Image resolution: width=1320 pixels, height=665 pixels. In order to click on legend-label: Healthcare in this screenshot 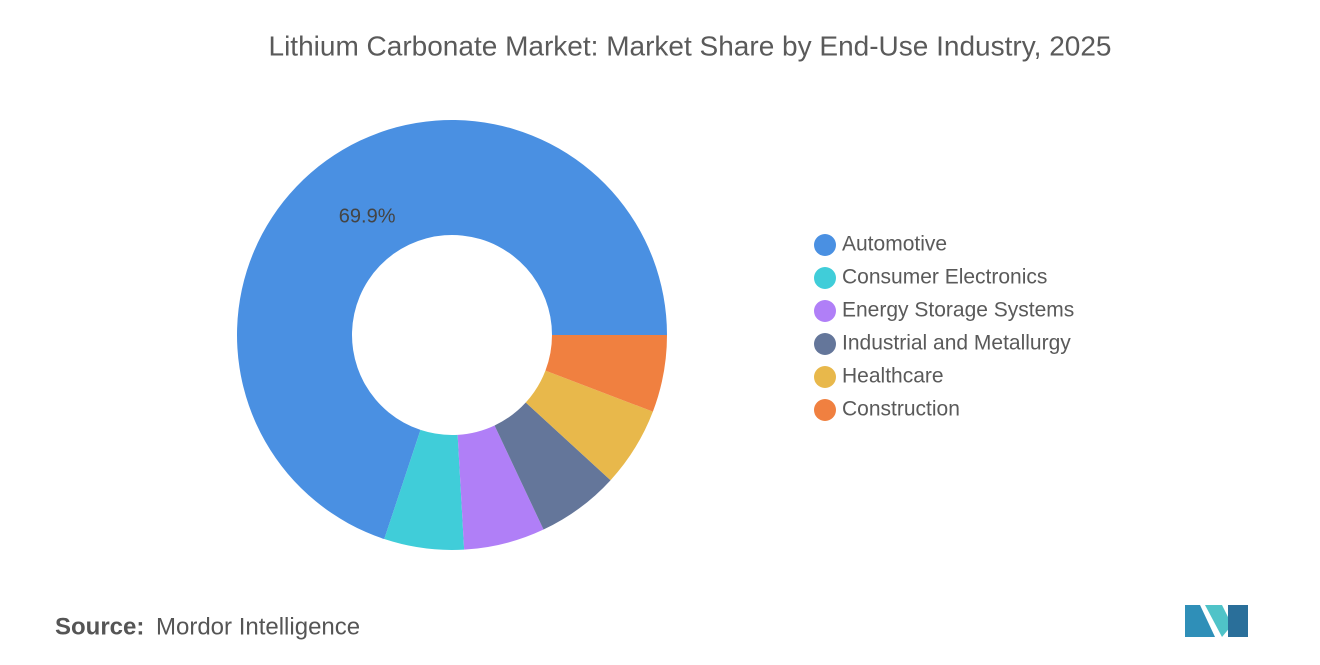, I will do `click(893, 376)`.